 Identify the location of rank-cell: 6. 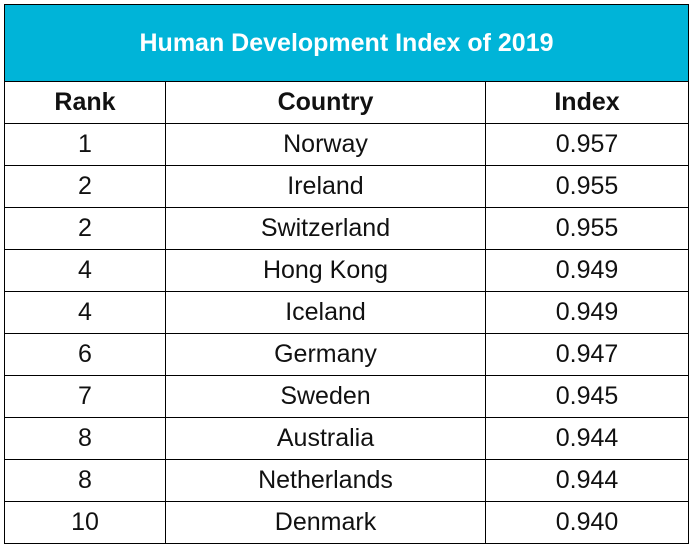
(85, 354).